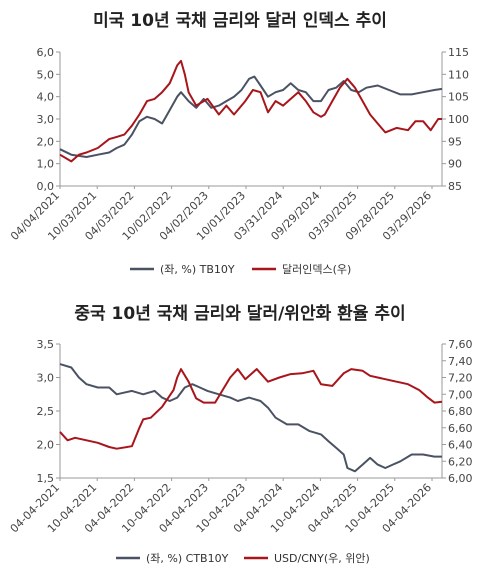 Image resolution: width=480 pixels, height=579 pixels. What do you see at coordinates (251, 116) in the screenshot?
I see `series-line-rate` at bounding box center [251, 116].